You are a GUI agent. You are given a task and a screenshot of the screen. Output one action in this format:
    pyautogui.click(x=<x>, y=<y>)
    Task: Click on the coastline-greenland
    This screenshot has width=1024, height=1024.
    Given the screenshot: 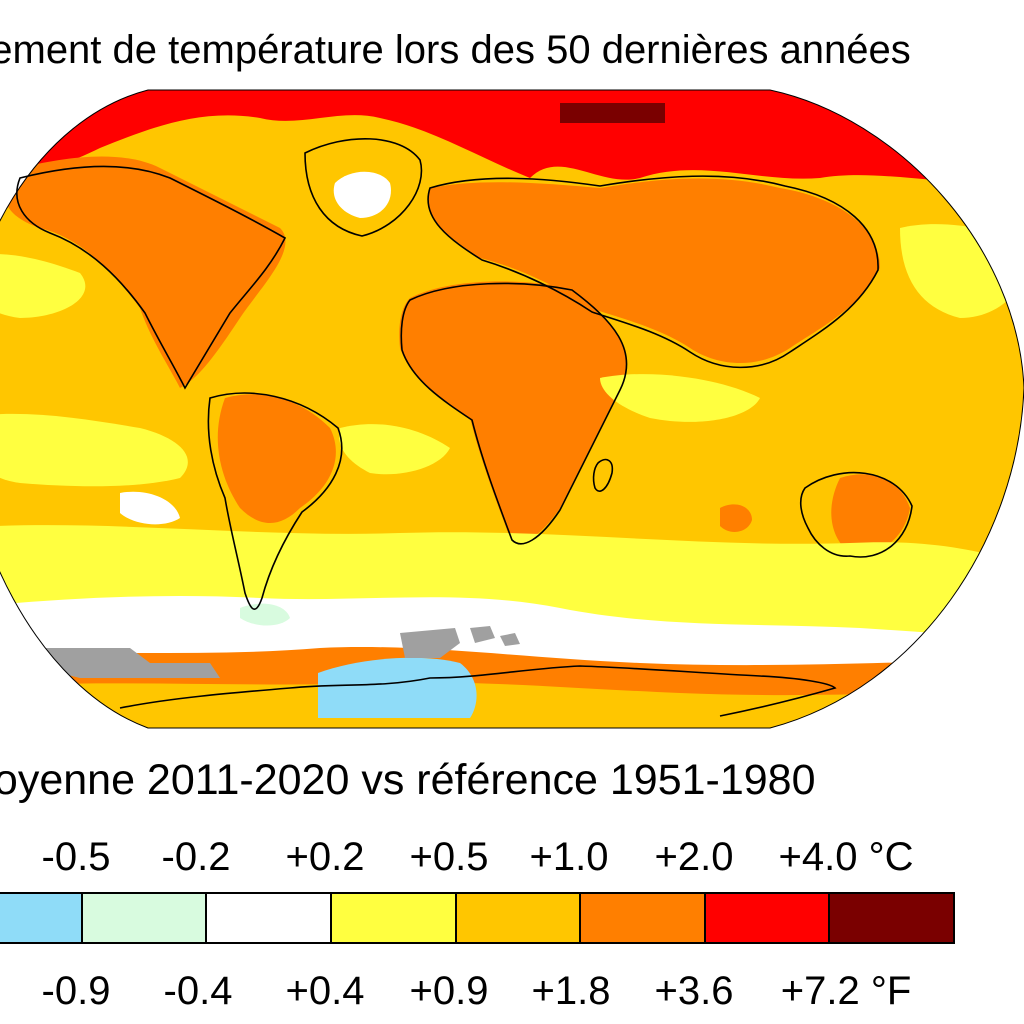 What is the action you would take?
    pyautogui.click(x=363, y=187)
    